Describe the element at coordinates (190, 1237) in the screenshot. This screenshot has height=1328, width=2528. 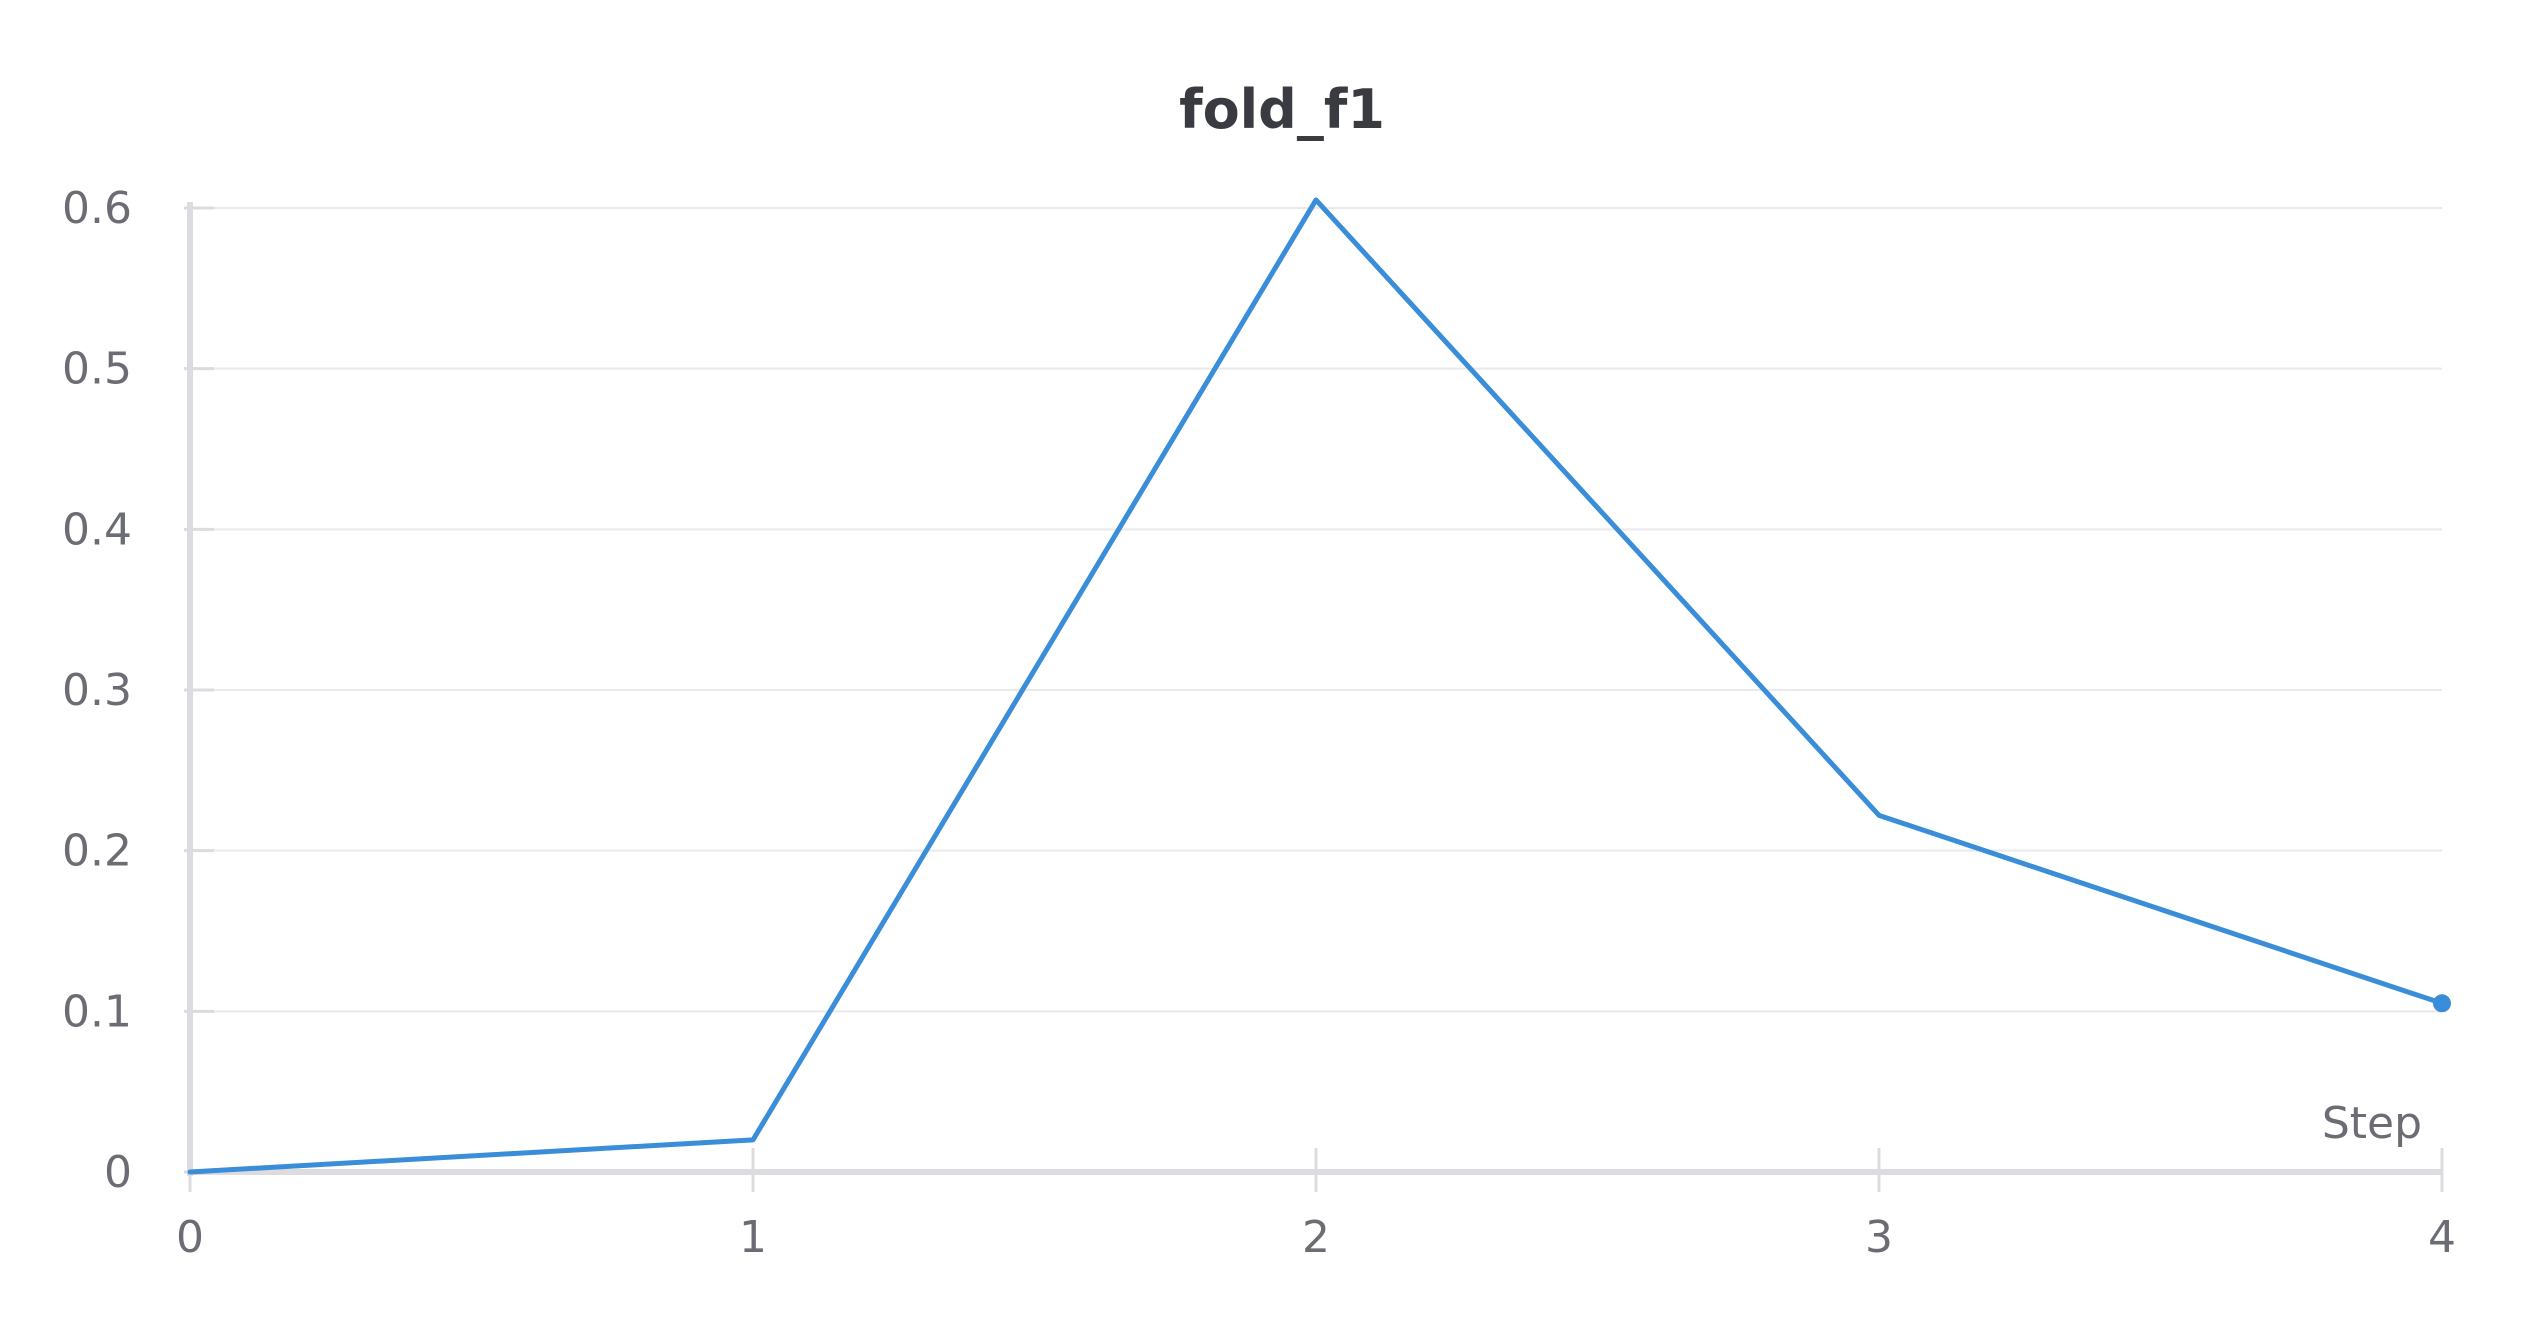
I see `x-tick-label: 0` at that location.